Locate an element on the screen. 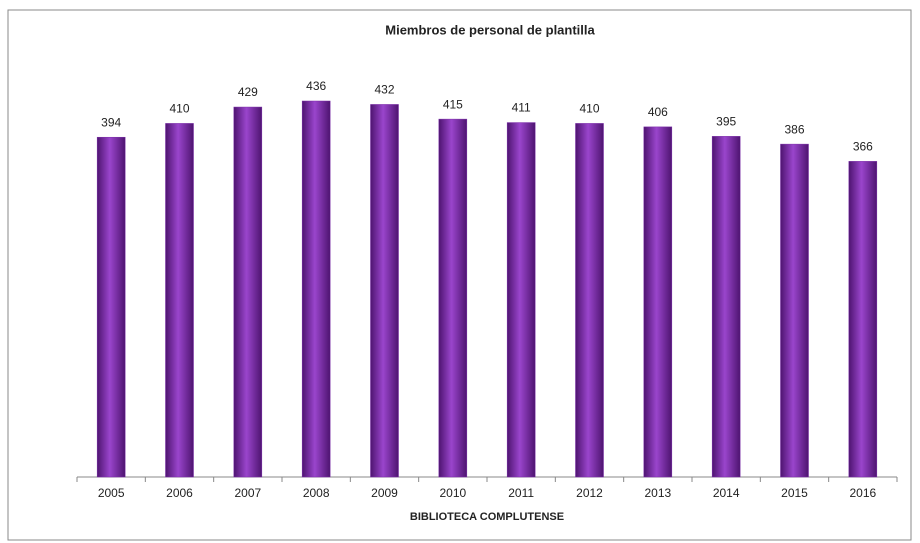 The width and height of the screenshot is (920, 543). data-label: 366 is located at coordinates (863, 147).